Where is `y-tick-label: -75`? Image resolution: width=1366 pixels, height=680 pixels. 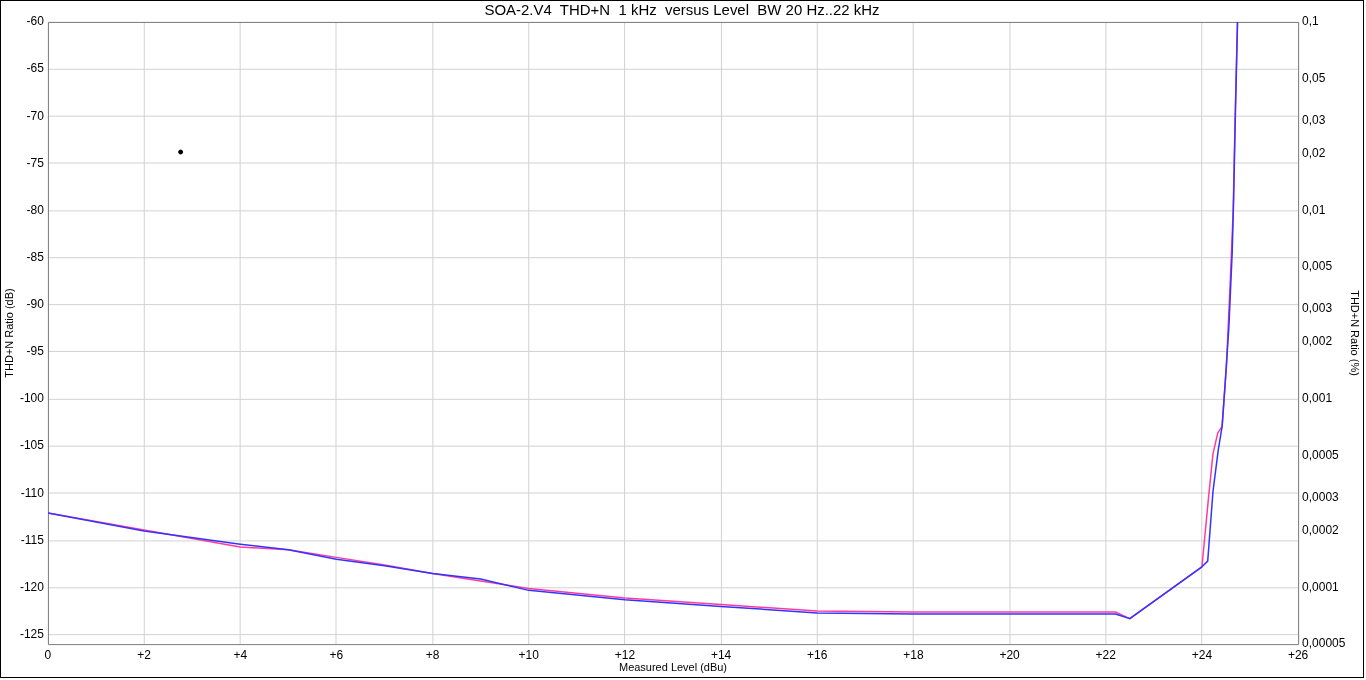
y-tick-label: -75 is located at coordinates (35, 162).